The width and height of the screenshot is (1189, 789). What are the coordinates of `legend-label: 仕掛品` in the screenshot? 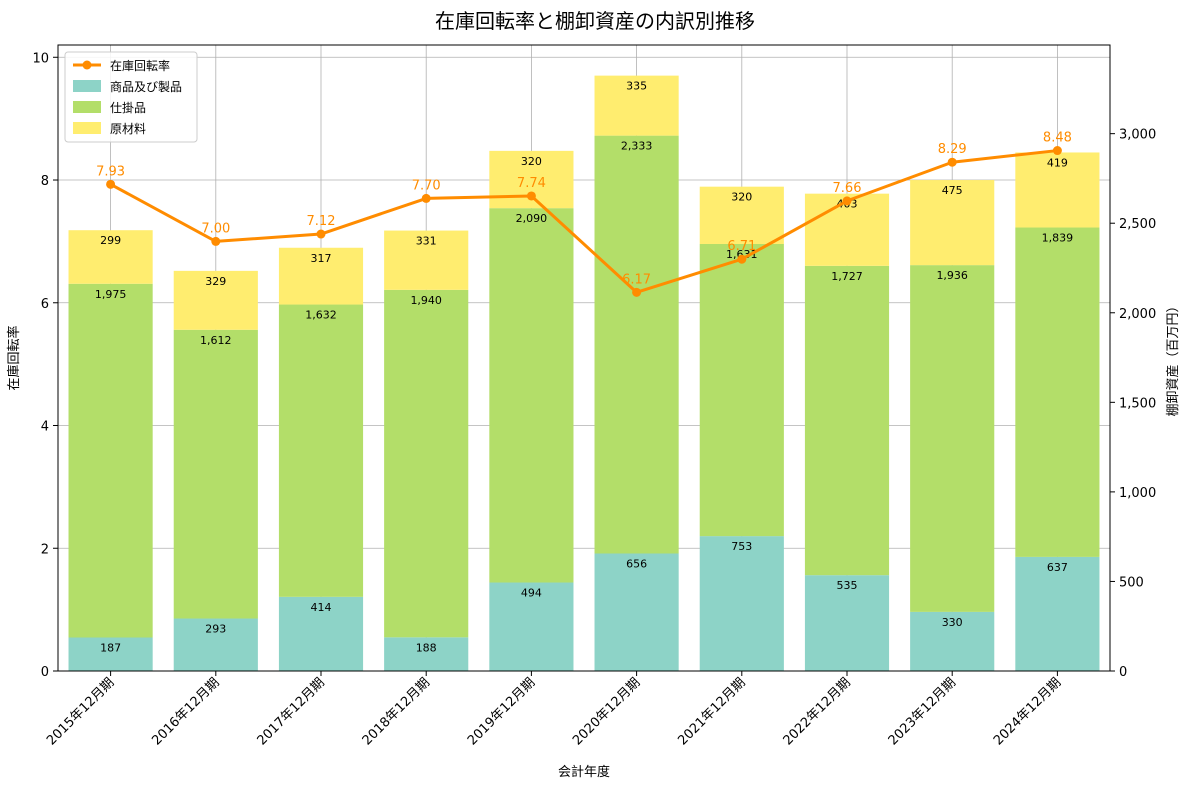 It's located at (128, 107).